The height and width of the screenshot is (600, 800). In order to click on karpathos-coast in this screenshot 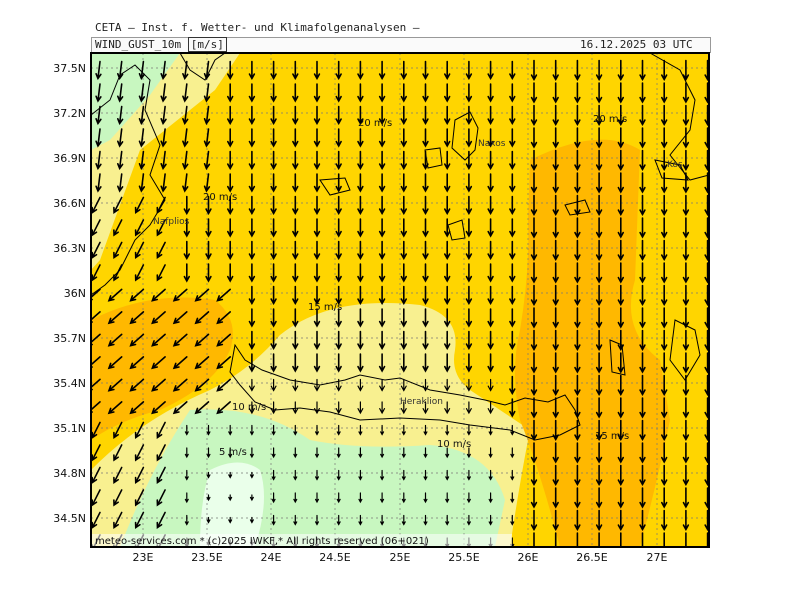, I will do `click(617, 357)`.